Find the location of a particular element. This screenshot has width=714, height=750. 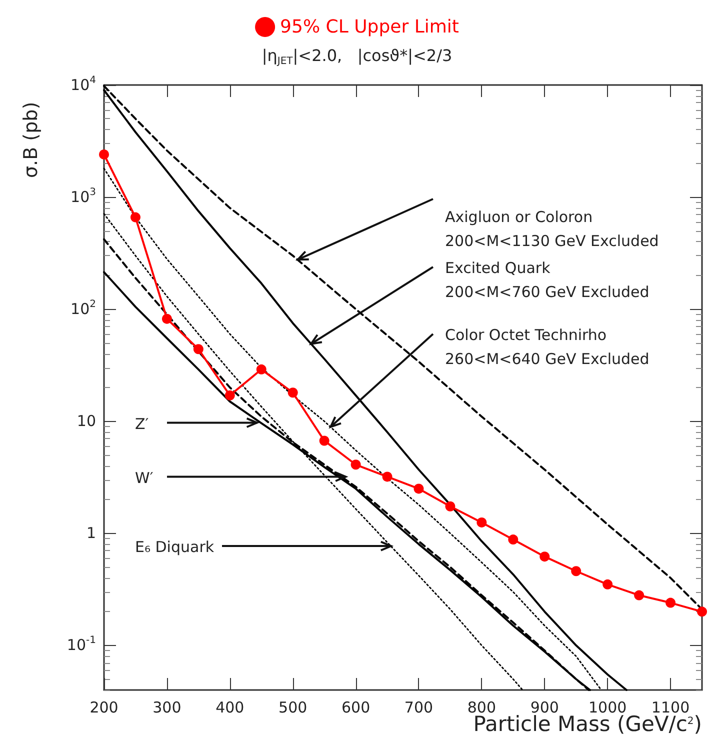

y-tick-label: 10$^{3}$ is located at coordinates (83, 197).